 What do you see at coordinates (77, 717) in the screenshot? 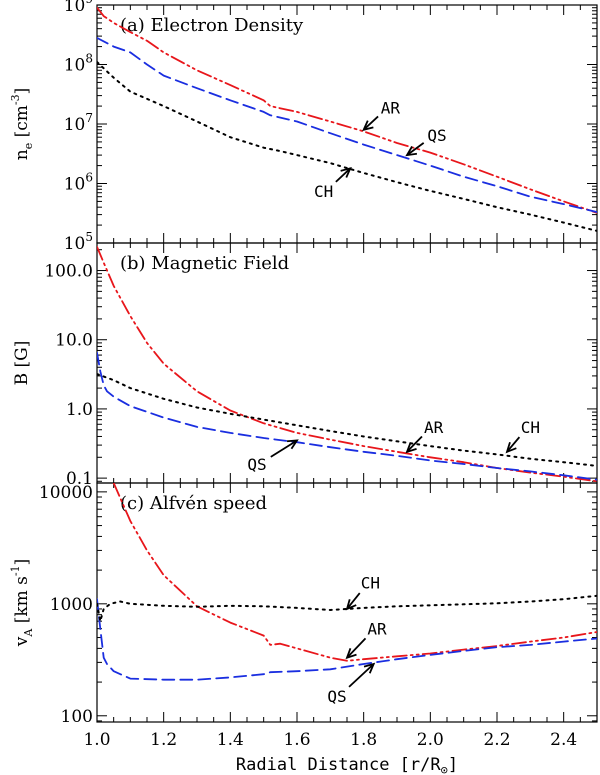
I see `y-tick-label: 100` at bounding box center [77, 717].